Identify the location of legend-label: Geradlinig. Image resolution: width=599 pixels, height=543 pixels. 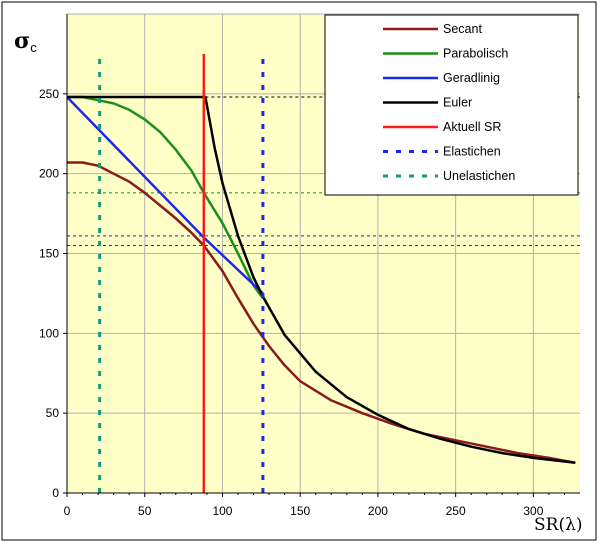
(471, 78).